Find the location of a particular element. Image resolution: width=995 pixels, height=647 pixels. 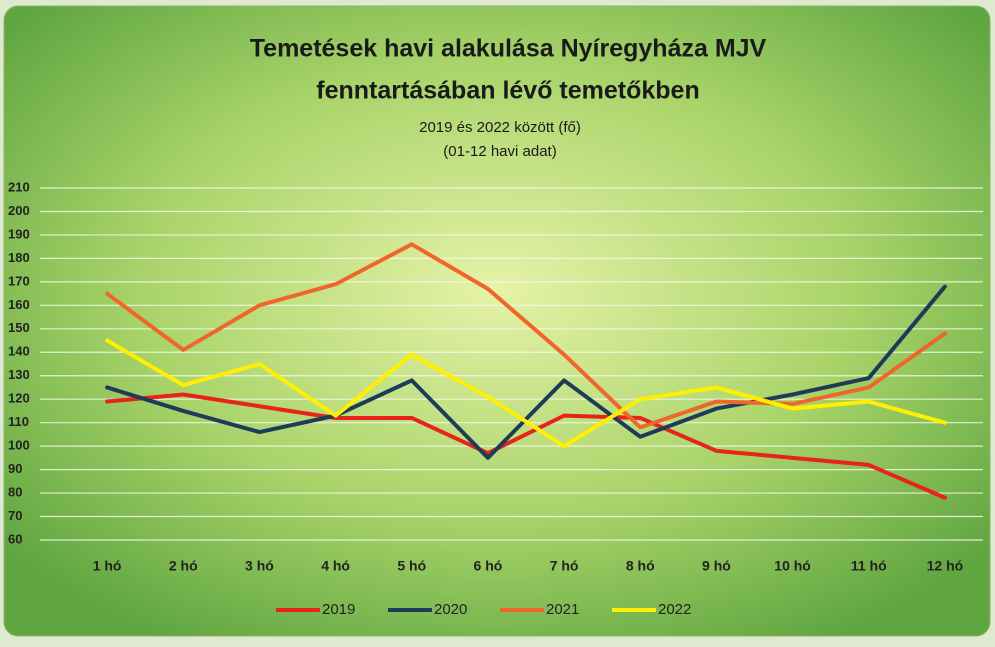

x-tick-label: 11 hó is located at coordinates (869, 566).